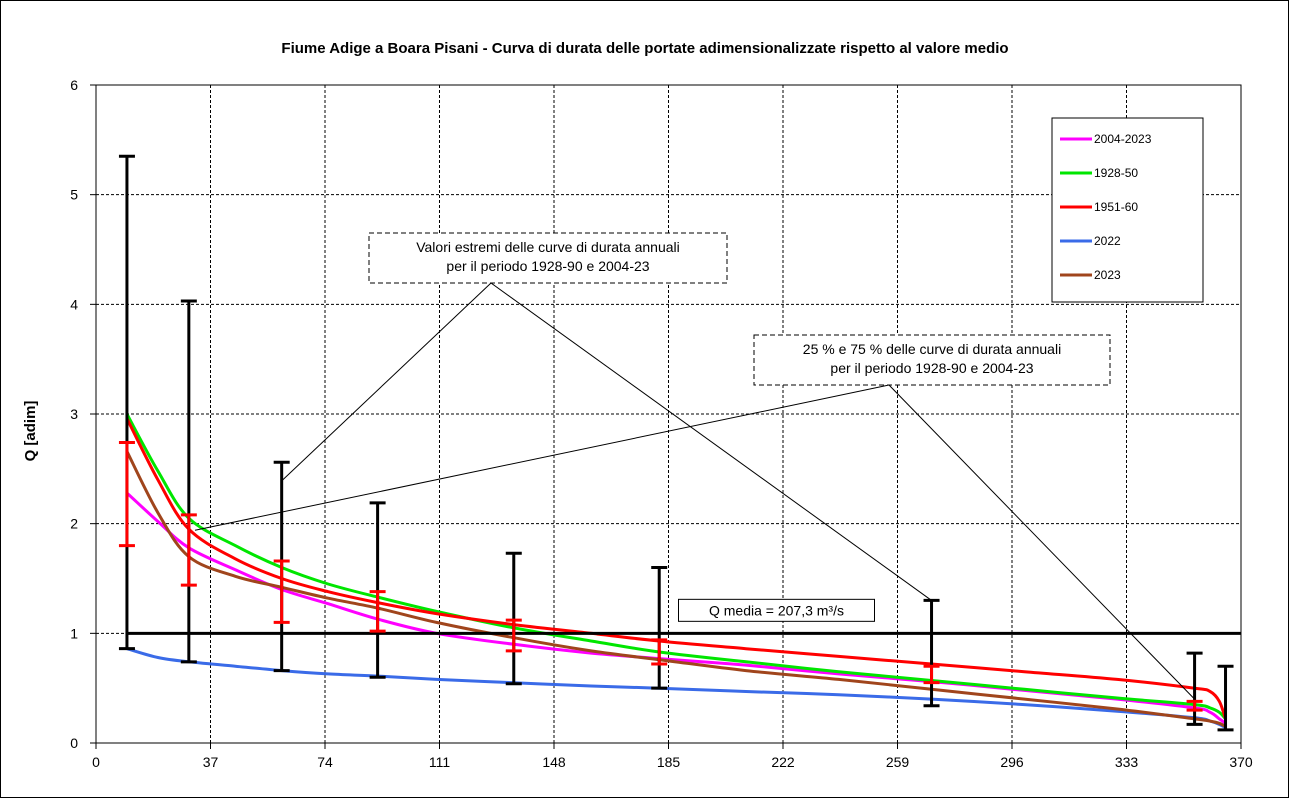  Describe the element at coordinates (1123, 139) in the screenshot. I see `legend-label-2004-2023: 2004-2023` at that location.